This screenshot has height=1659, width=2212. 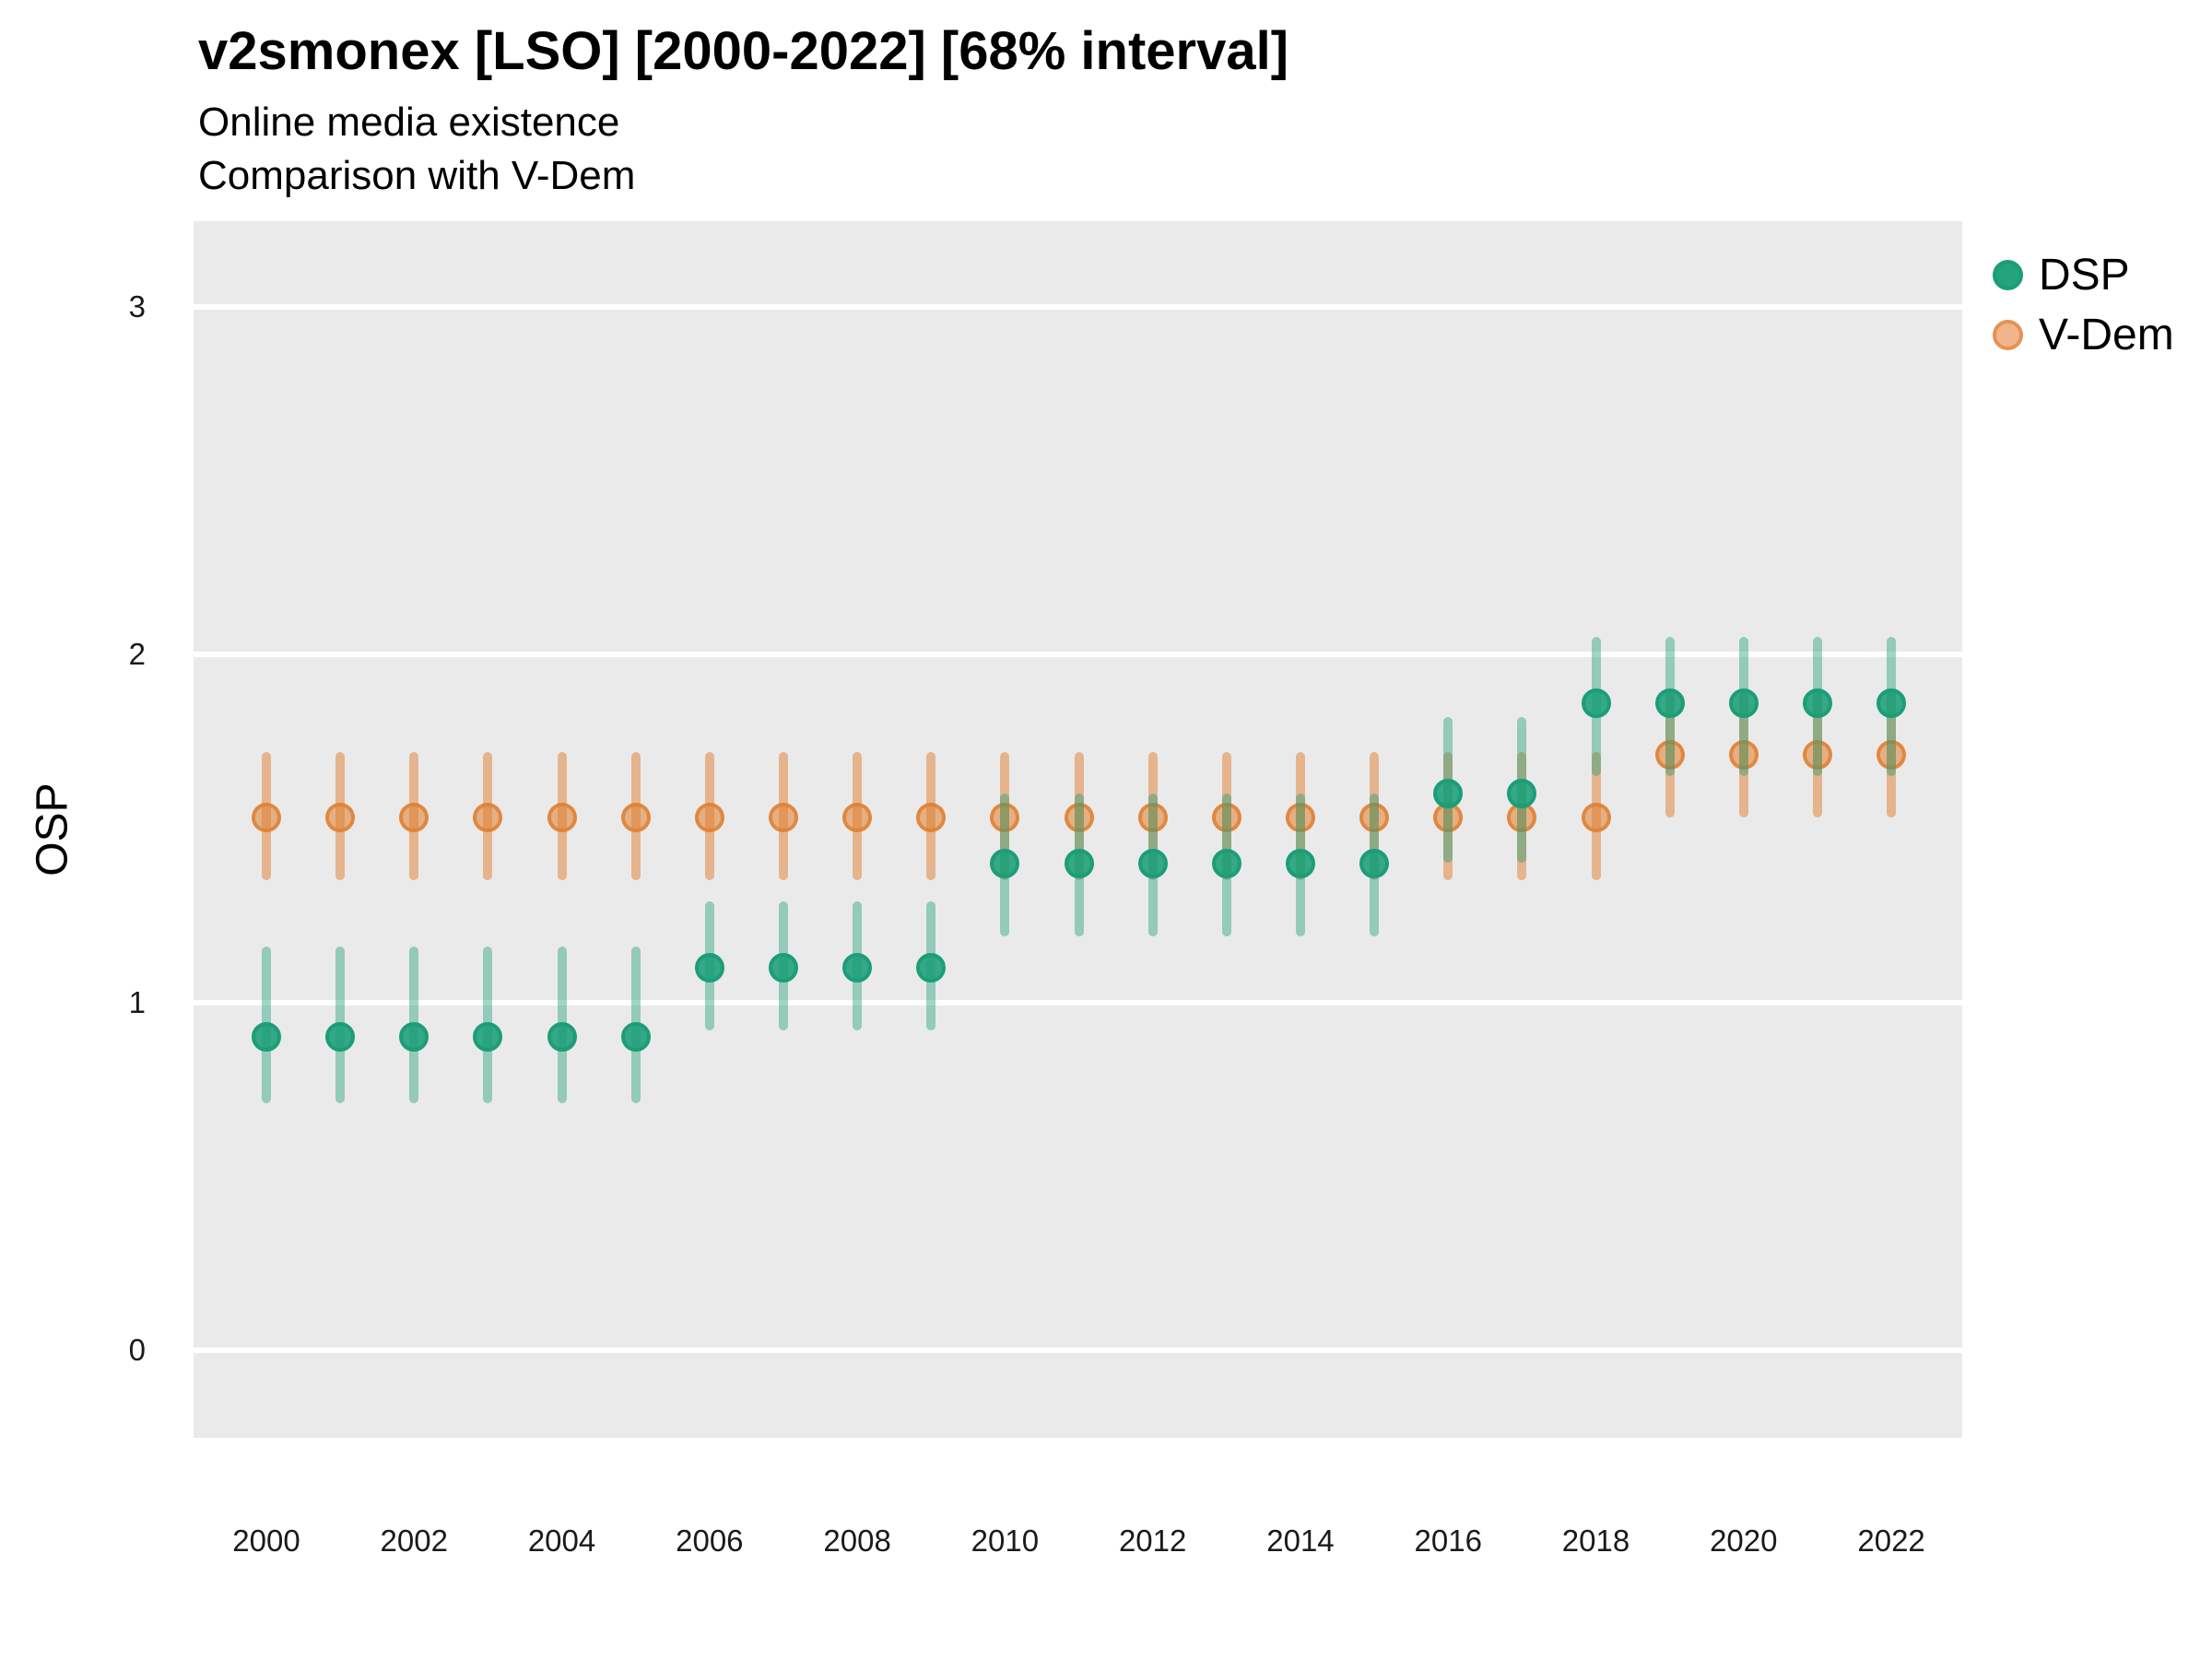 I want to click on y-tick-label: 1, so click(x=137, y=1001).